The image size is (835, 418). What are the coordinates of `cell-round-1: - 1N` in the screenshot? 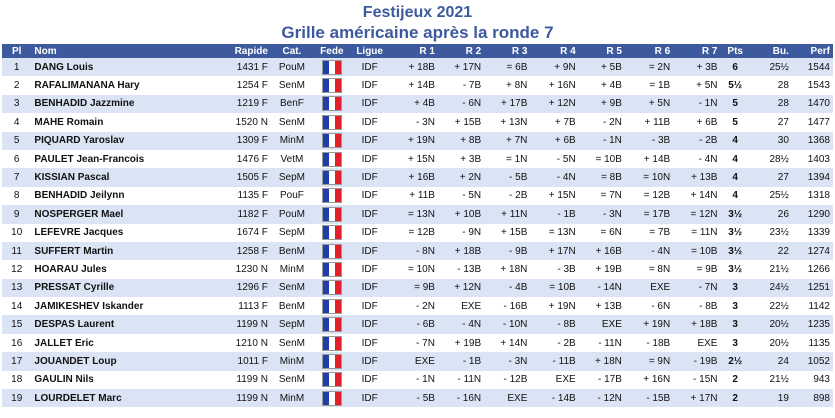 It's located at (413, 380).